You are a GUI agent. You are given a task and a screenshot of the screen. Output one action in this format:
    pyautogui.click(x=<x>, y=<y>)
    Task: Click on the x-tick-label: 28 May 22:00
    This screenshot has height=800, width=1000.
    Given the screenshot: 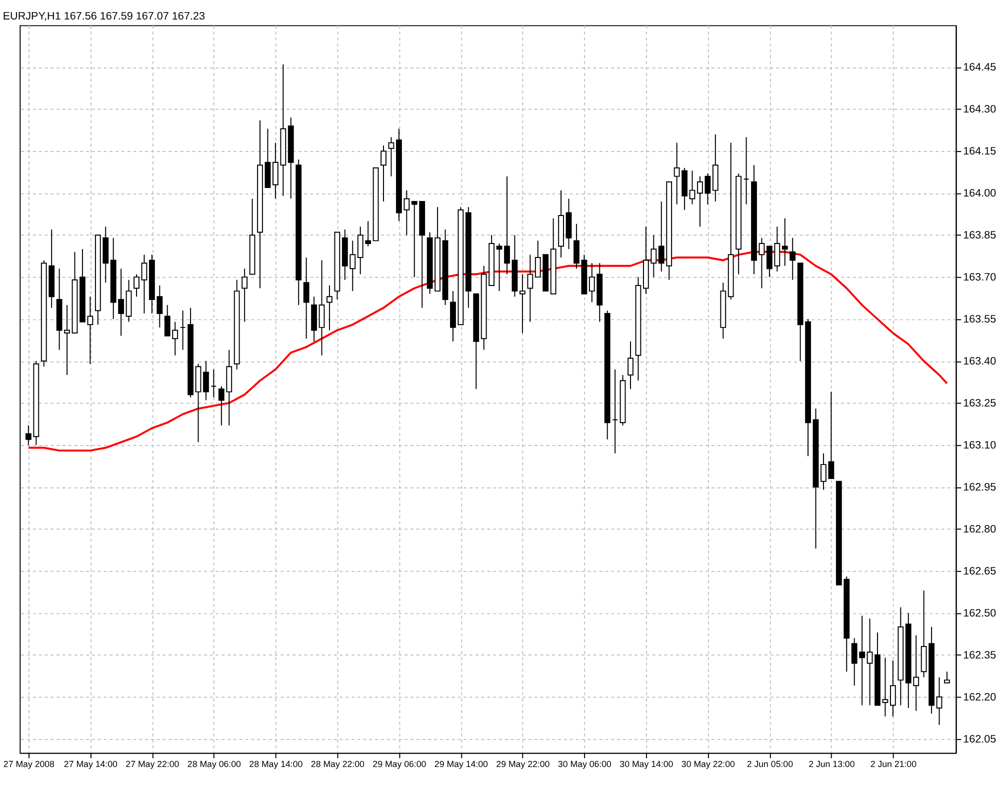 What is the action you would take?
    pyautogui.click(x=337, y=764)
    